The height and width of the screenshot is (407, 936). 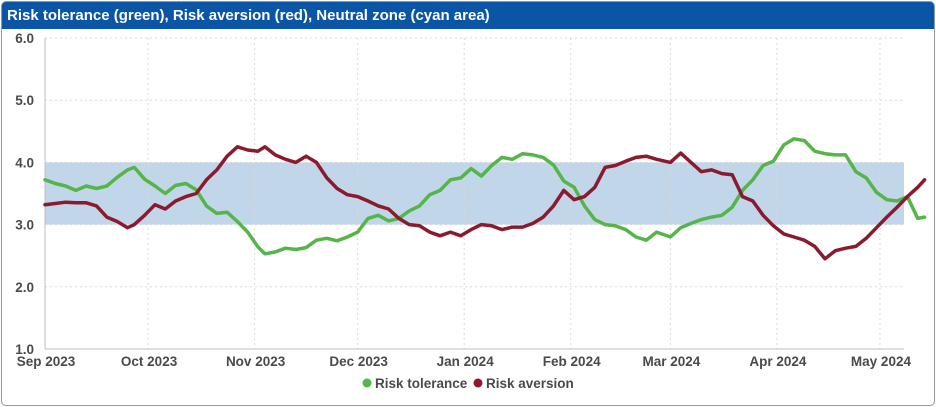 I want to click on y-tick-label: 2.0, so click(x=24, y=287).